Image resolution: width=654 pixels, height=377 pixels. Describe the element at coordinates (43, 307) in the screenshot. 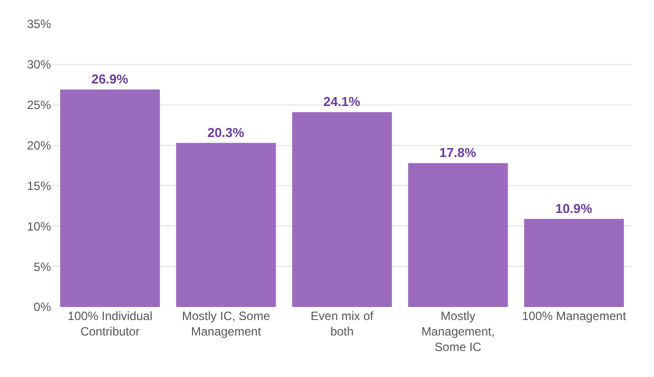

I see `y-tick-label: 0%` at that location.